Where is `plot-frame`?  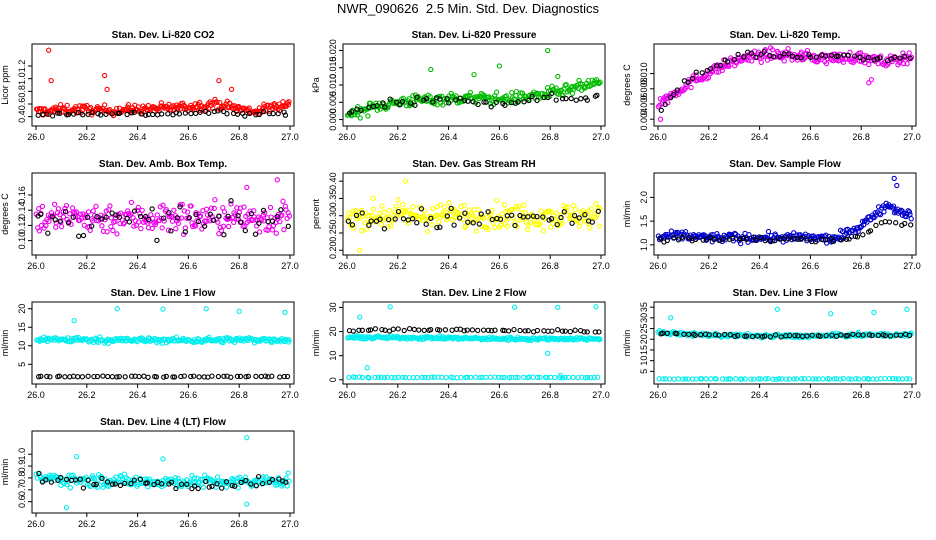
plot-frame is located at coordinates (785, 214).